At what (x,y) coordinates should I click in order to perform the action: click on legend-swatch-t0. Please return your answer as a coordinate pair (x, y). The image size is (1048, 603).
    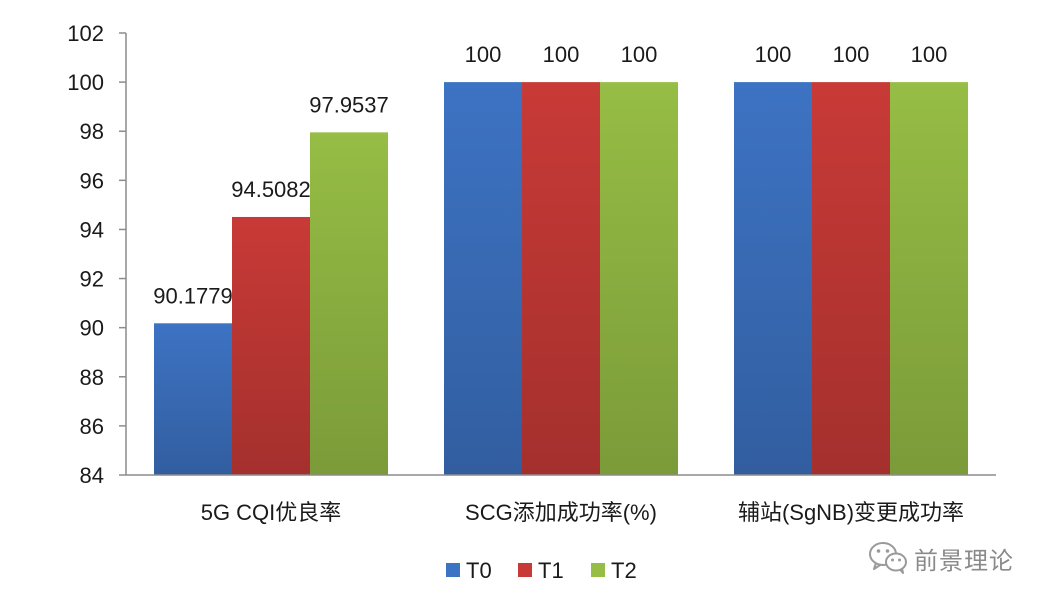
    Looking at the image, I should click on (453, 570).